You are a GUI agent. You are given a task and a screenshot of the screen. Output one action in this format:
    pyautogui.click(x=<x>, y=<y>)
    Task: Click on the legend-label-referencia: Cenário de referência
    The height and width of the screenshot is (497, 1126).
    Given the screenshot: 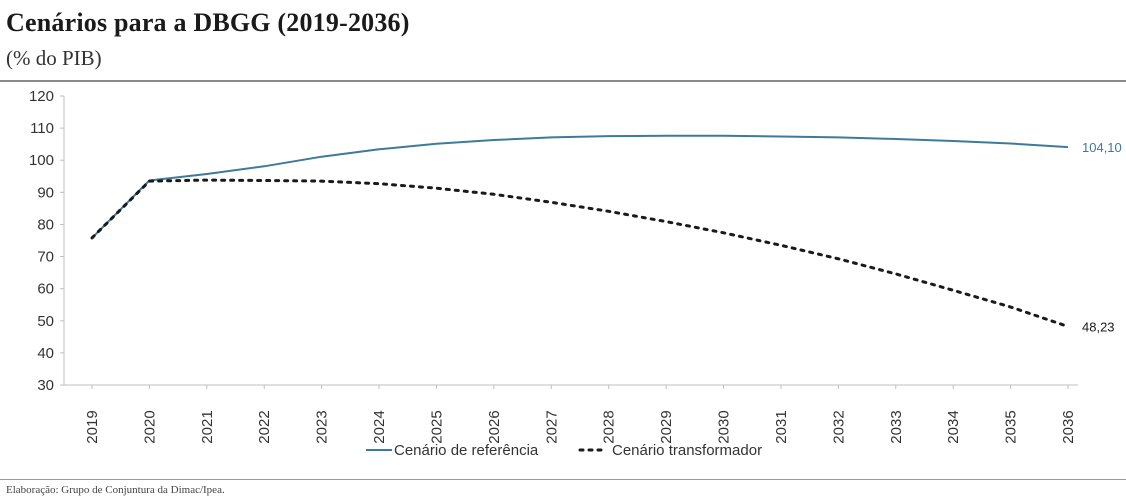 What is the action you would take?
    pyautogui.click(x=466, y=450)
    